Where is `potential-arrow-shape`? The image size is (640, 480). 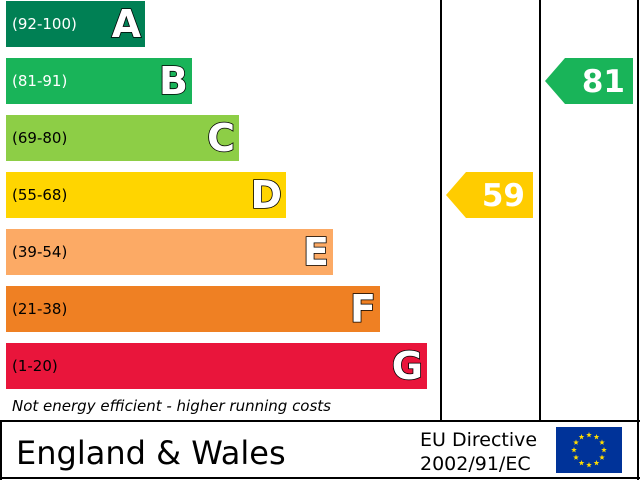
potential-arrow-shape is located at coordinates (589, 81).